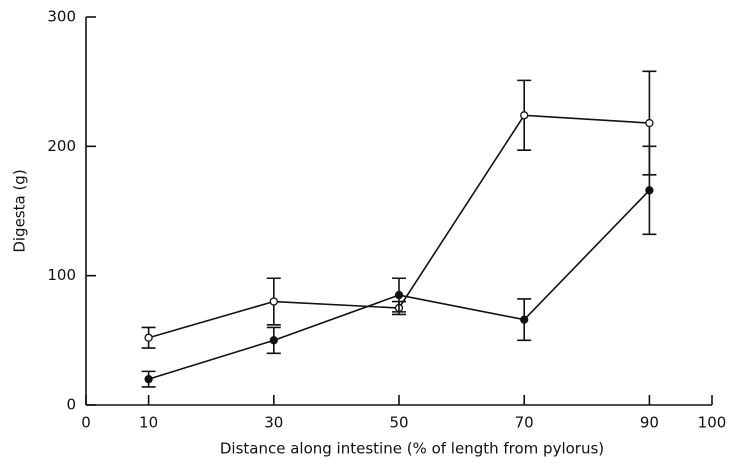 This screenshot has width=742, height=466. I want to click on x-tick-label: 90, so click(649, 423).